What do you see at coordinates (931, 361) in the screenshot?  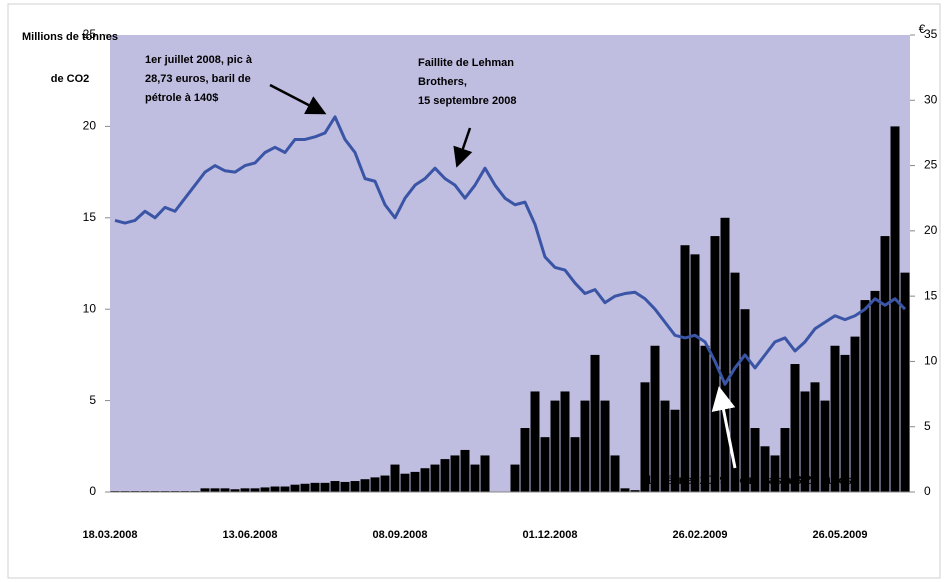 I see `y2-tick-label: 10` at bounding box center [931, 361].